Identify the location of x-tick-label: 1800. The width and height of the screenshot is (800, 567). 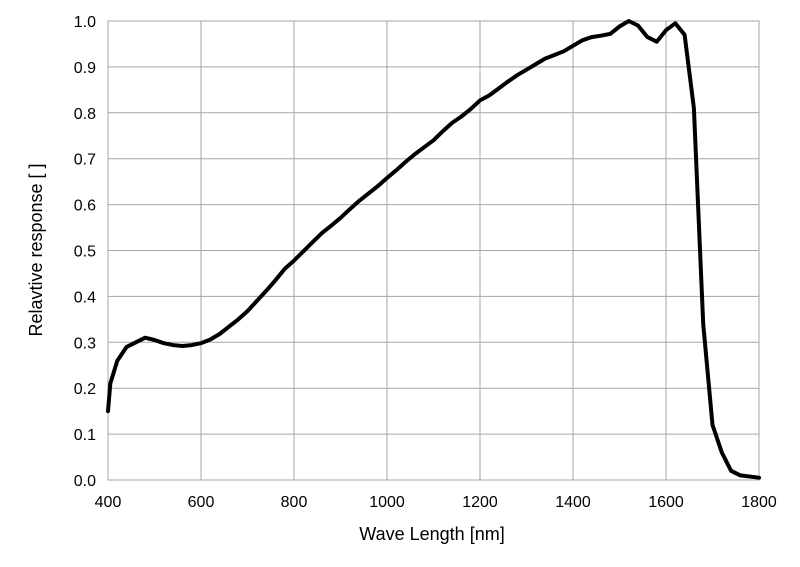
(759, 502).